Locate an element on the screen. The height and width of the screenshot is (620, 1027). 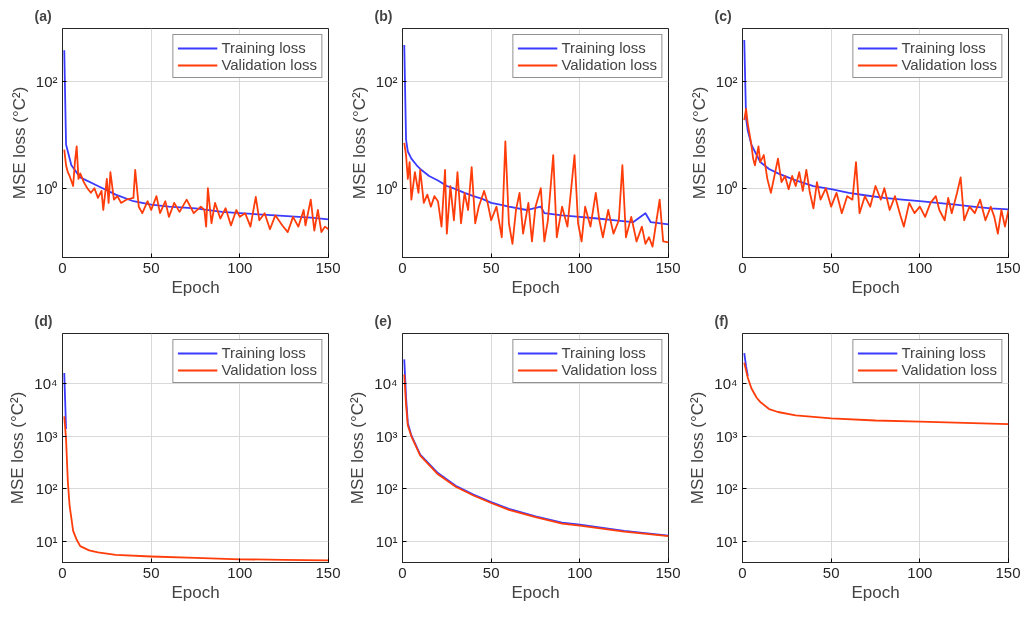
chart-title: (b) is located at coordinates (383, 15).